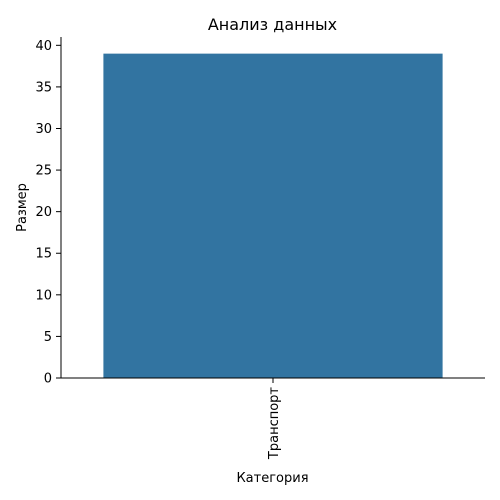 This screenshot has width=500, height=500. Describe the element at coordinates (48, 337) in the screenshot. I see `y-tick-label: 5` at that location.